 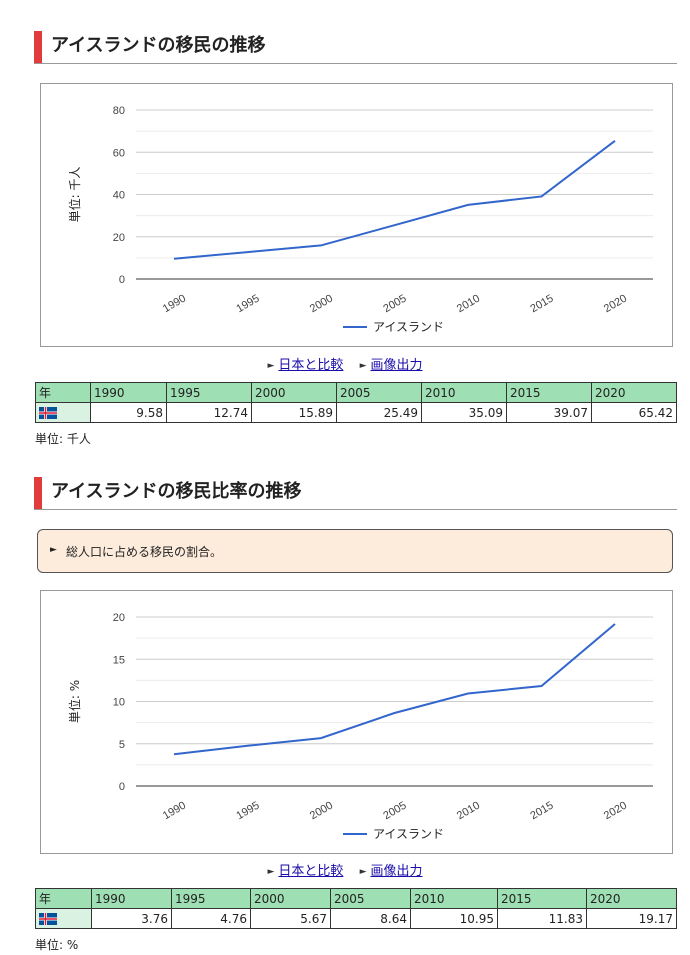 What do you see at coordinates (119, 196) in the screenshot?
I see `y-tick-label: 40` at bounding box center [119, 196].